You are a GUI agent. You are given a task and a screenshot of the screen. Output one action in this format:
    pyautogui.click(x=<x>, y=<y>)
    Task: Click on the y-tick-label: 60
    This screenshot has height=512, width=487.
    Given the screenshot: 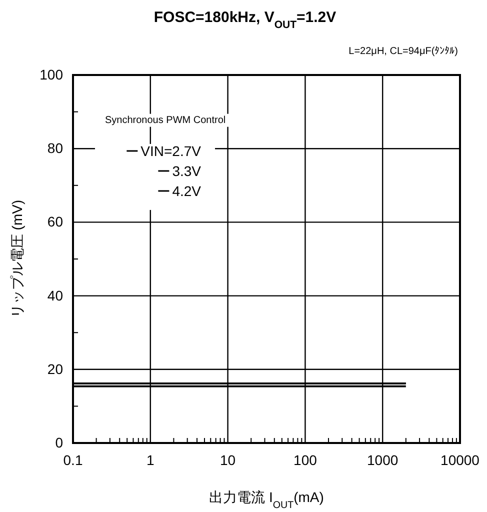 What is the action you would take?
    pyautogui.click(x=55, y=222)
    